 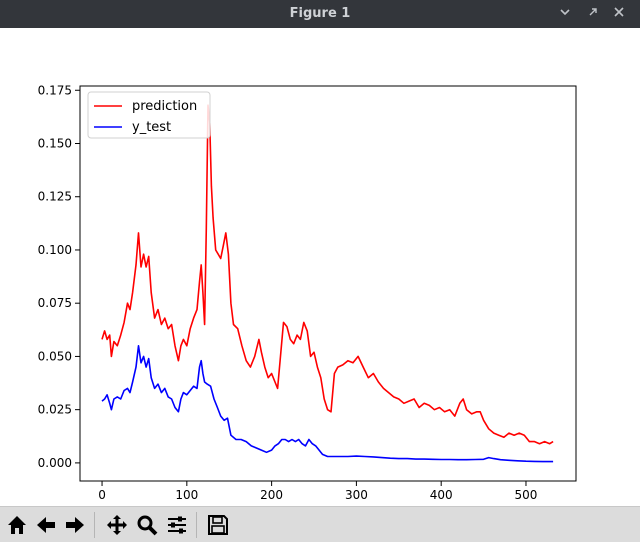 I want to click on x-tick-label: 0, so click(x=102, y=495).